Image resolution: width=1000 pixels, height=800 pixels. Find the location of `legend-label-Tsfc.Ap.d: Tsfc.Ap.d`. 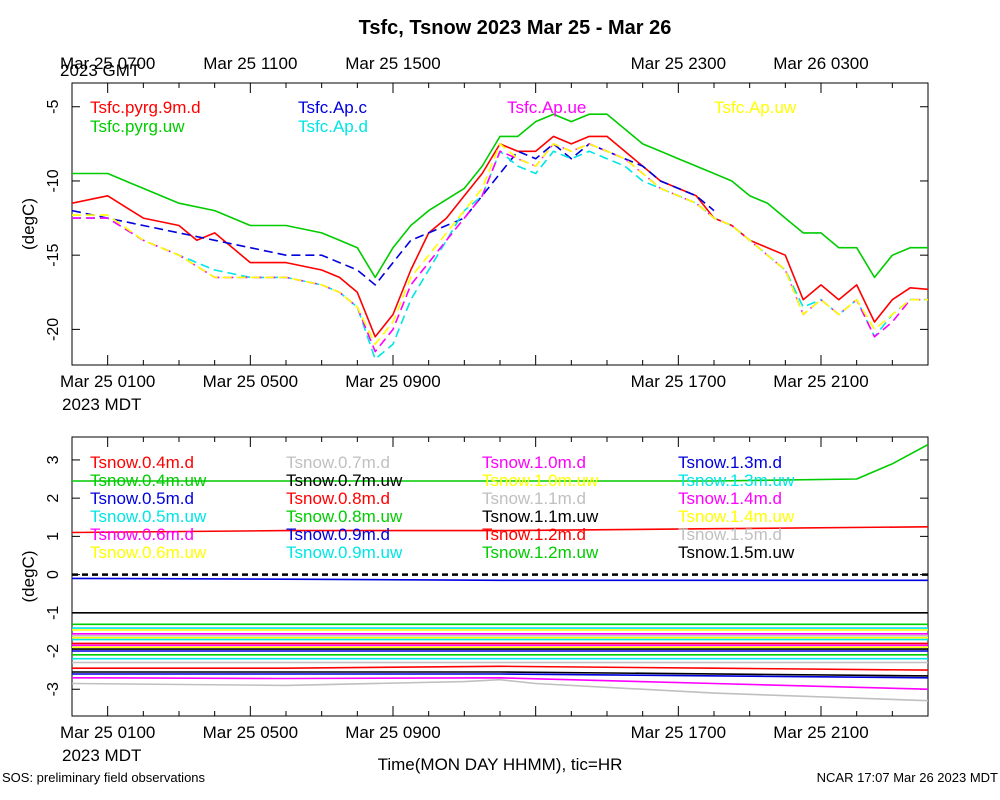

legend-label-Tsfc.Ap.d: Tsfc.Ap.d is located at coordinates (333, 126).